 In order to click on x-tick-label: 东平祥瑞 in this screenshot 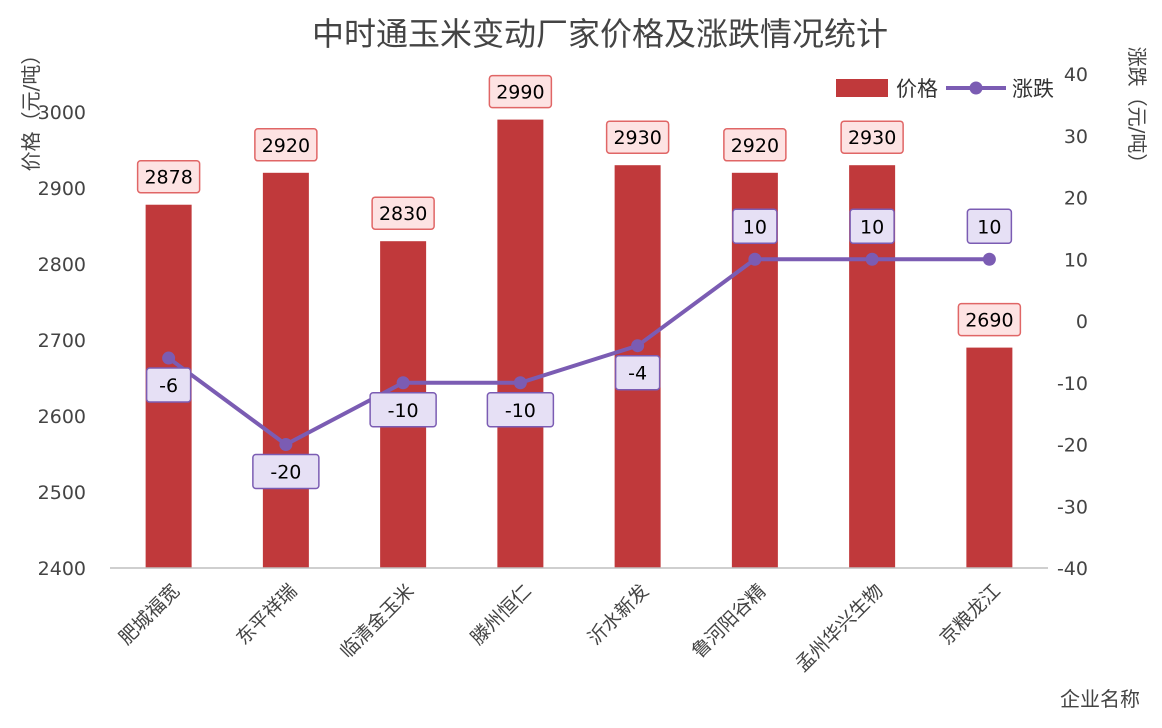, I will do `click(266, 614)`.